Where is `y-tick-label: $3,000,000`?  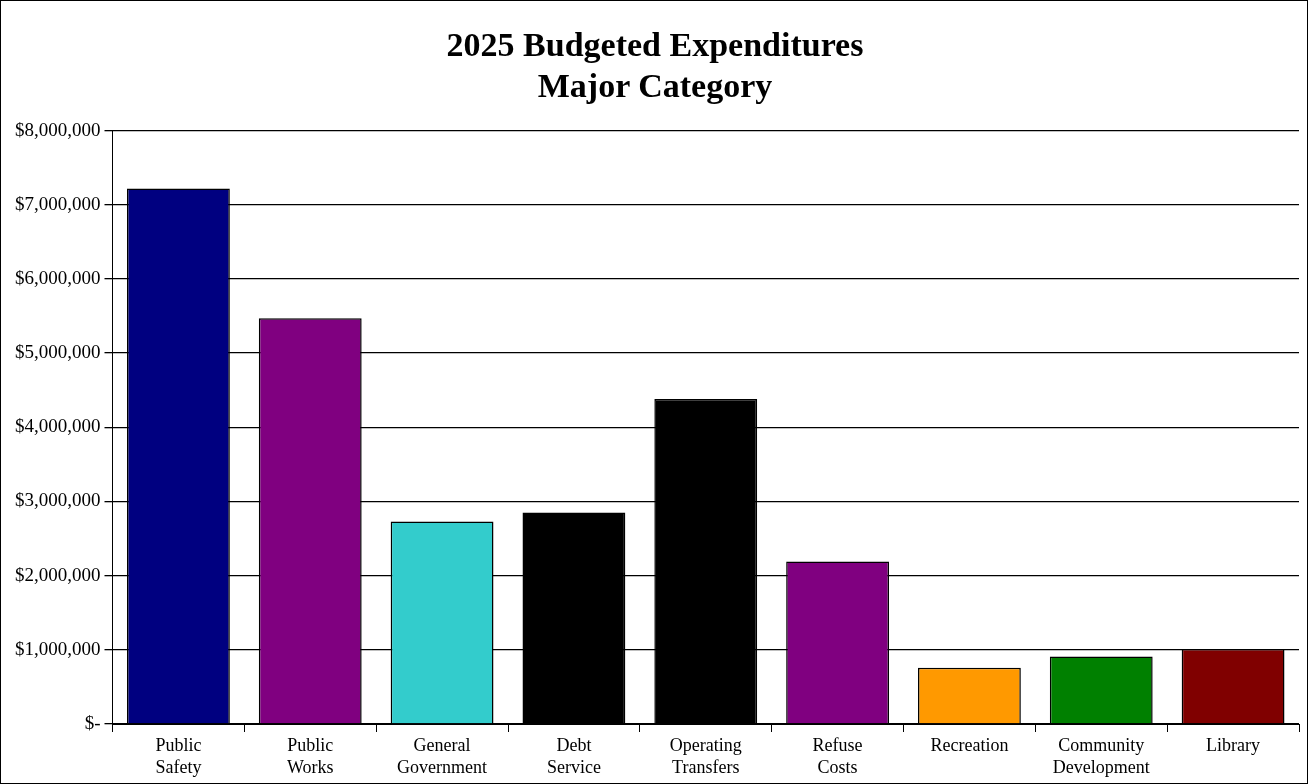
y-tick-label: $3,000,000 is located at coordinates (58, 500).